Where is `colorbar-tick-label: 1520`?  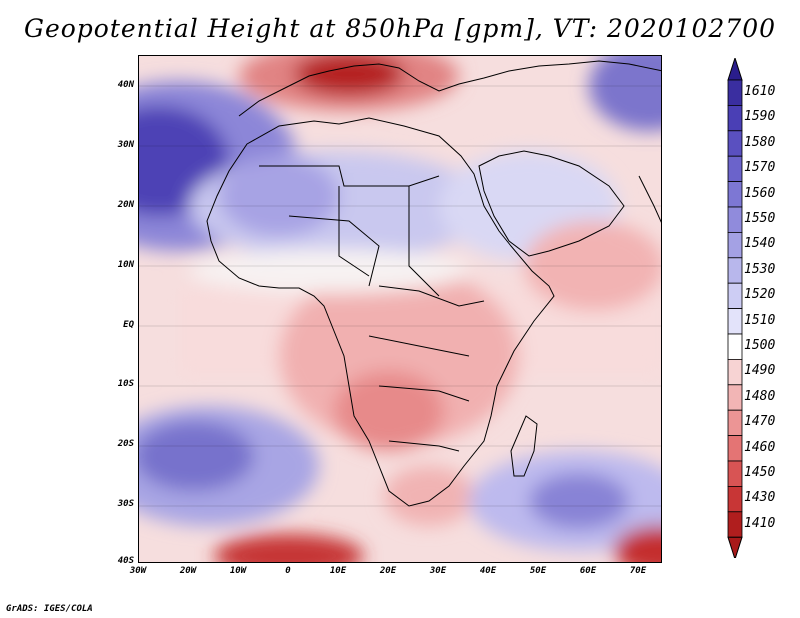 colorbar-tick-label: 1520 is located at coordinates (760, 295).